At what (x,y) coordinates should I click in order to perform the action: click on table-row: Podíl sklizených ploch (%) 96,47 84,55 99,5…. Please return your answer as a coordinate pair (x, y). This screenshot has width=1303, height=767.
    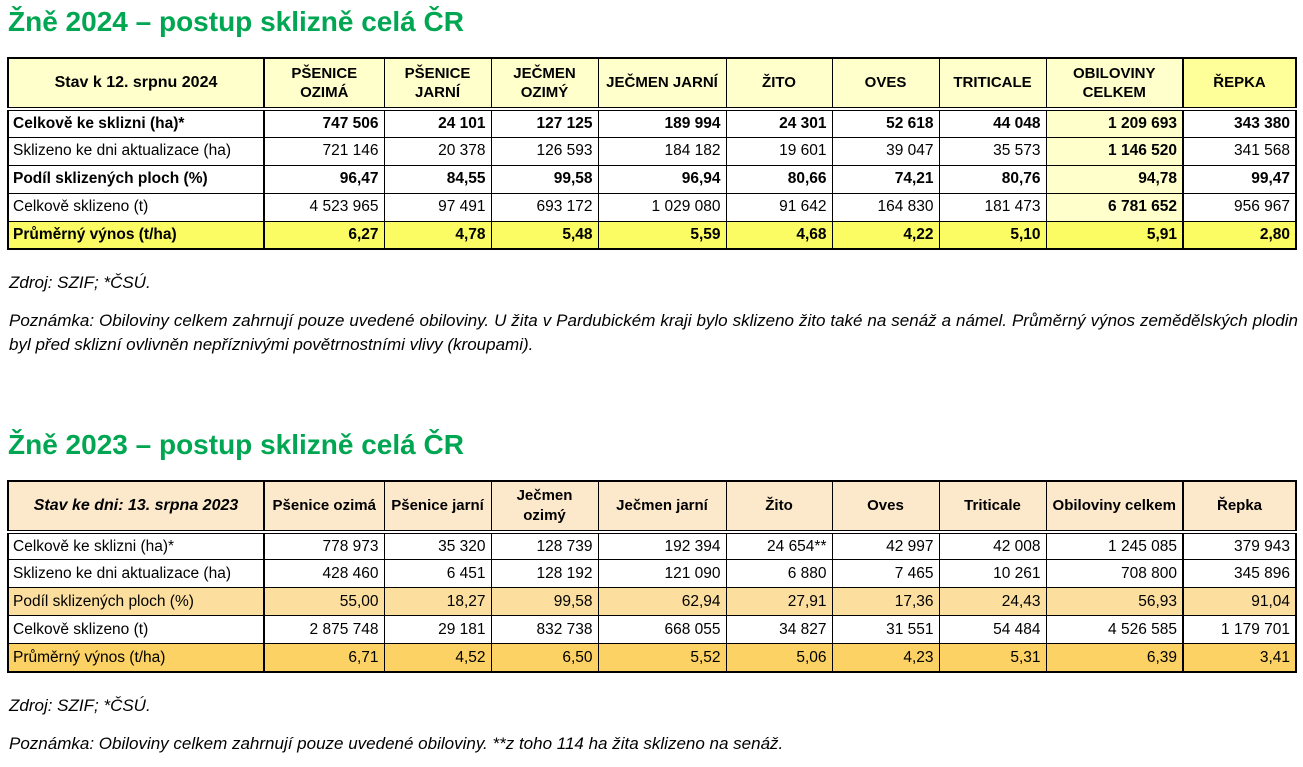
    Looking at the image, I should click on (652, 179).